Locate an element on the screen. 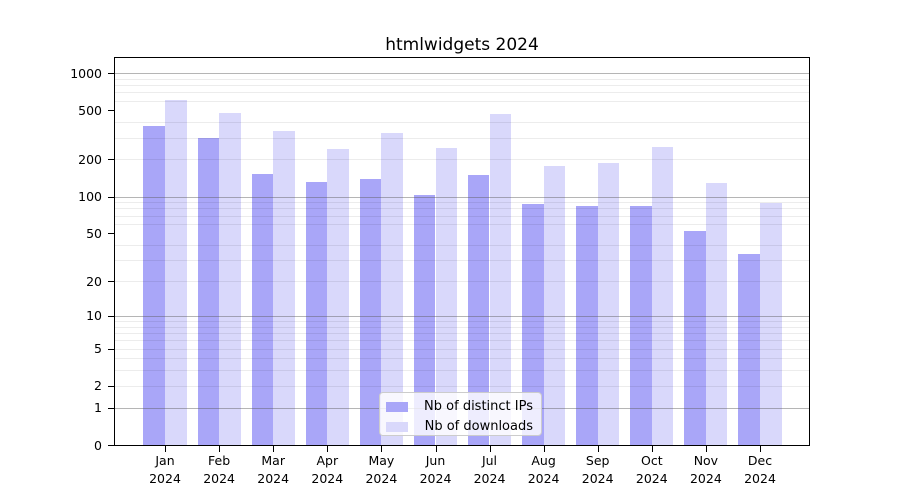 The height and width of the screenshot is (500, 900). x-tick-label: May 2024 is located at coordinates (381, 470).